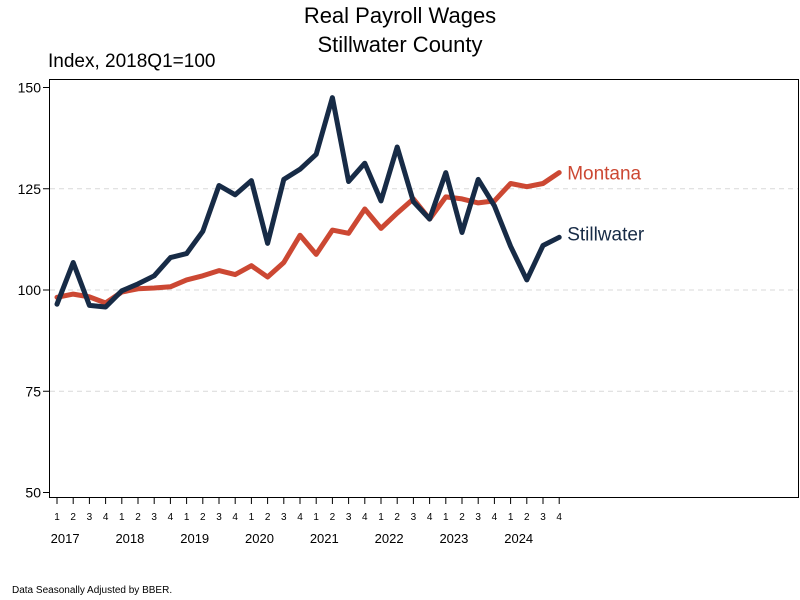 The height and width of the screenshot is (600, 800). Describe the element at coordinates (400, 44) in the screenshot. I see `chart-subtitle: Stillwater County` at that location.